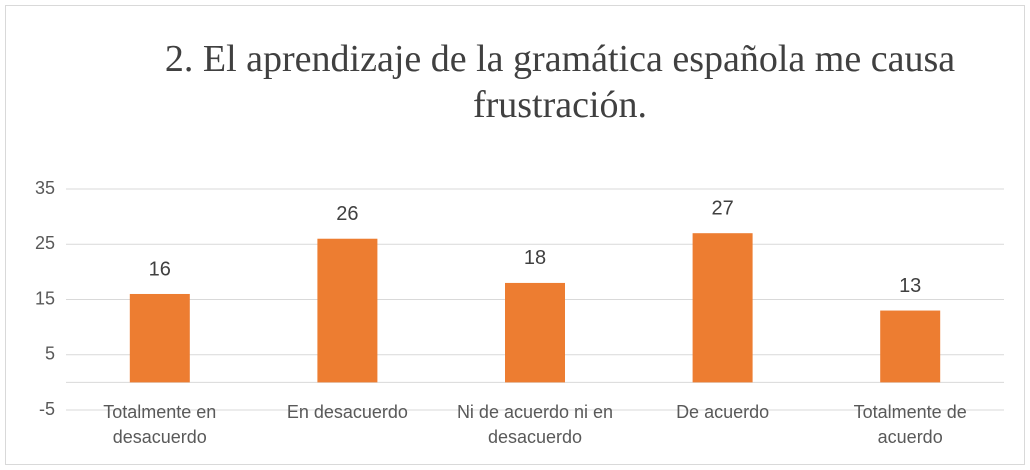 The width and height of the screenshot is (1030, 470). What do you see at coordinates (160, 269) in the screenshot?
I see `value-label: 16` at bounding box center [160, 269].